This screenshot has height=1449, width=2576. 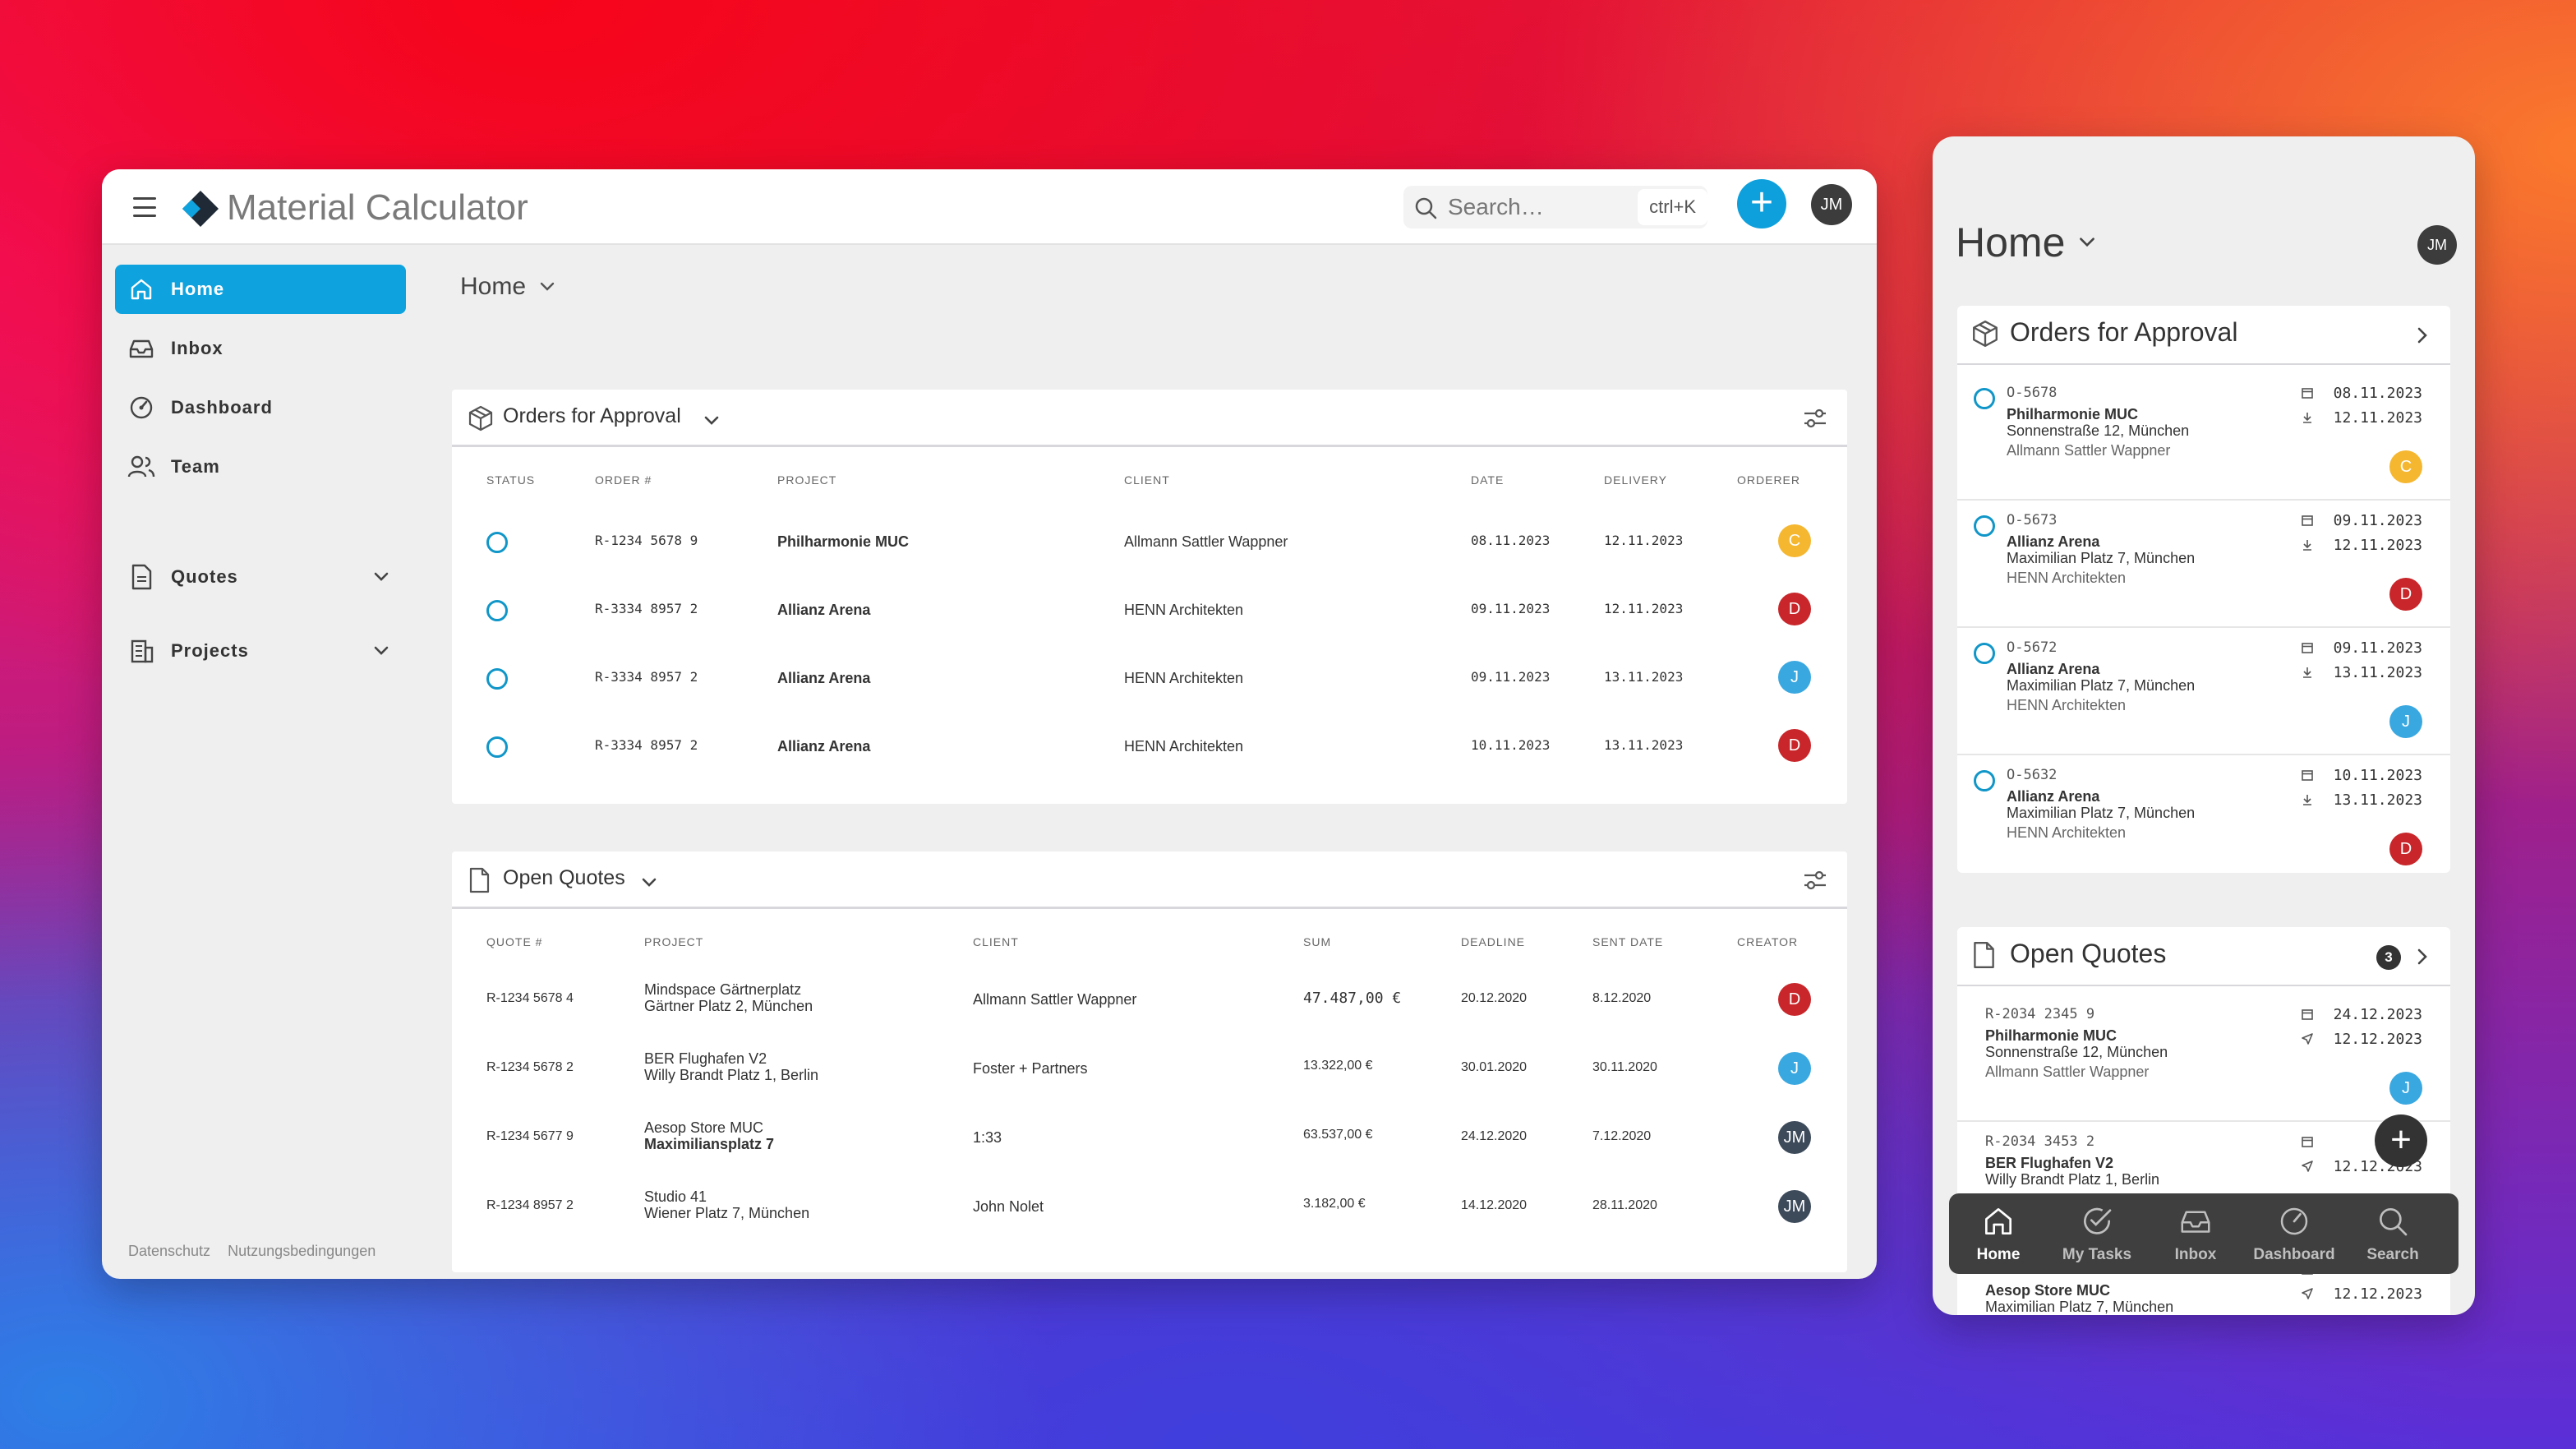 What do you see at coordinates (2203, 335) in the screenshot?
I see `card-header: Orders for Approval` at bounding box center [2203, 335].